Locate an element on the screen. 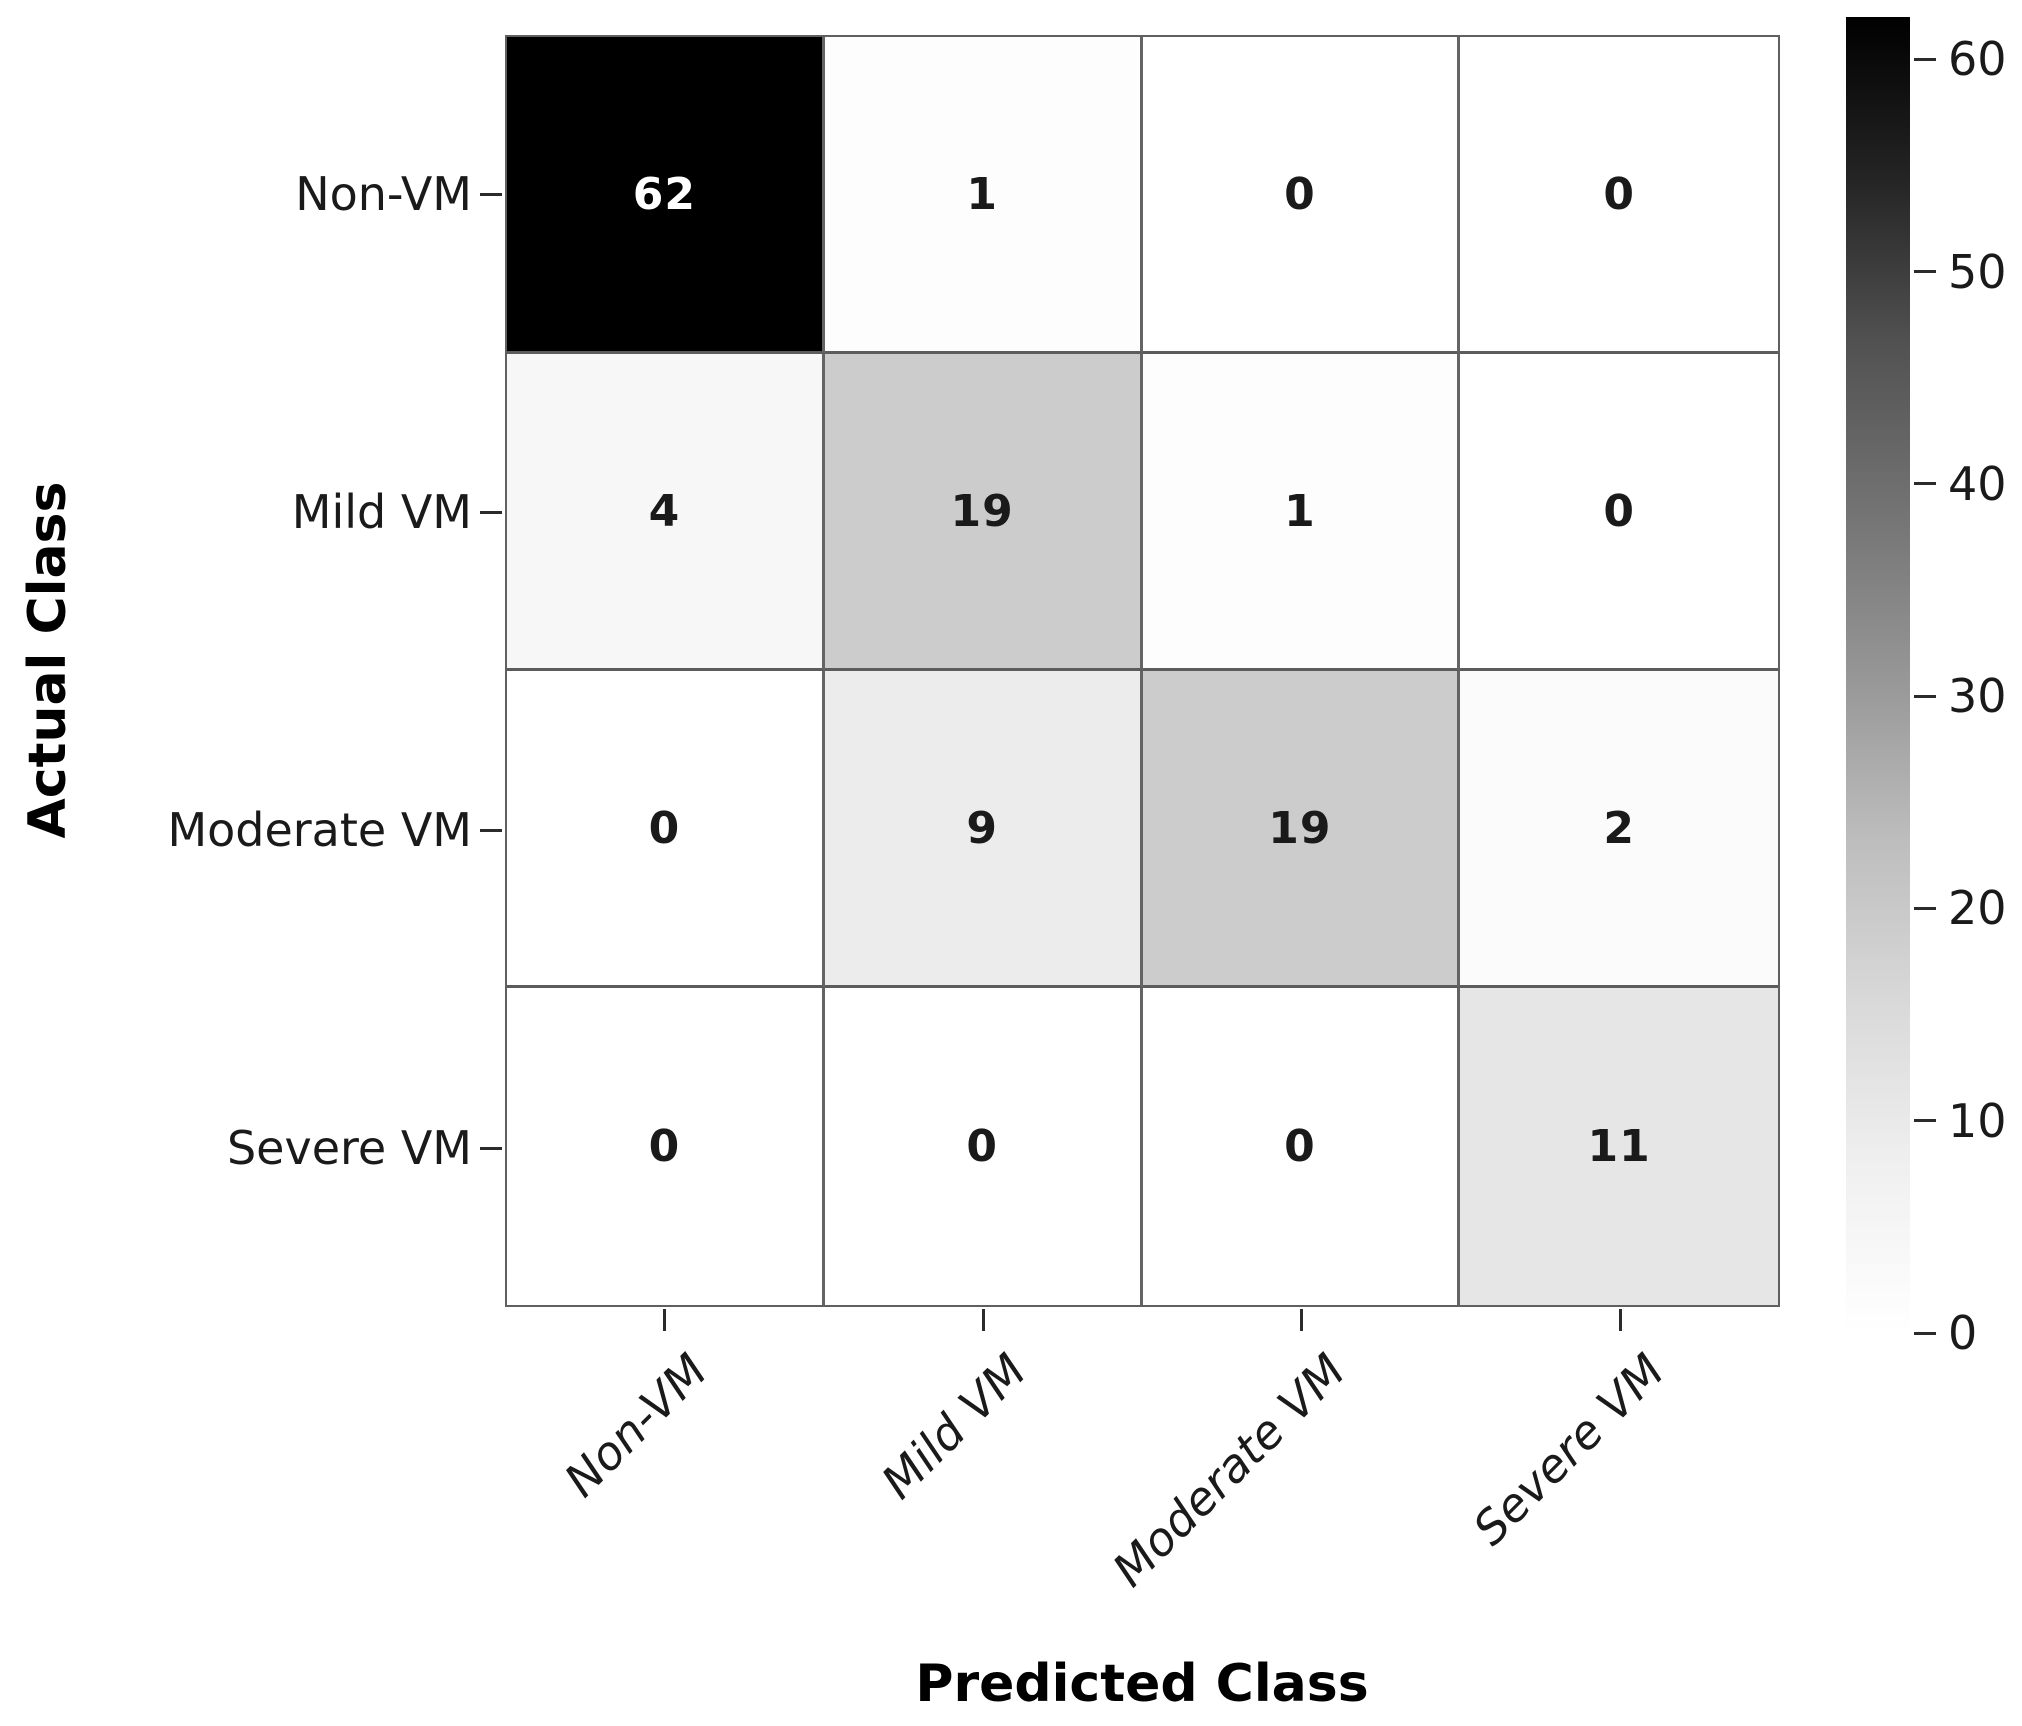  x-tick-label: Non-VM is located at coordinates (636, 1425).